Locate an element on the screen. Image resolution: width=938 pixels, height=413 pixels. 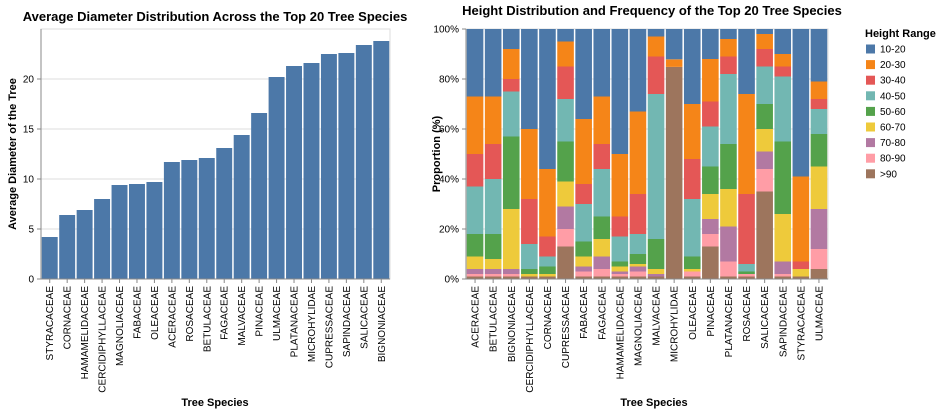
bar-styracaceae is located at coordinates (49, 258).